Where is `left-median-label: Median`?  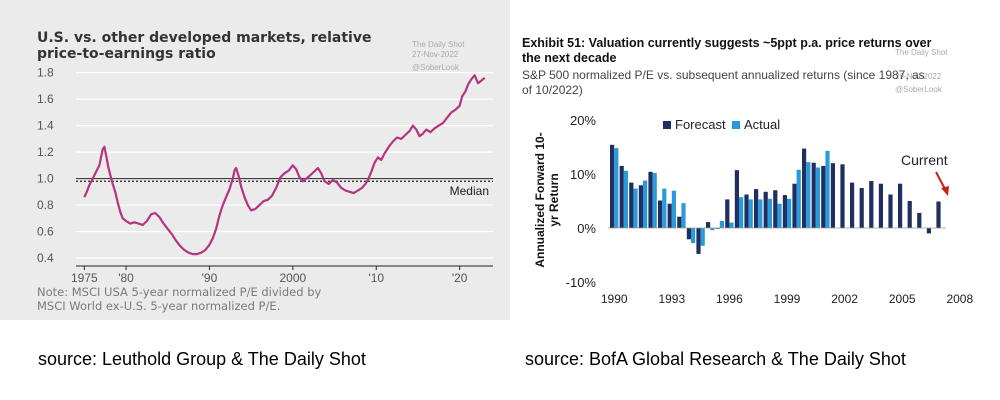 left-median-label: Median is located at coordinates (469, 191).